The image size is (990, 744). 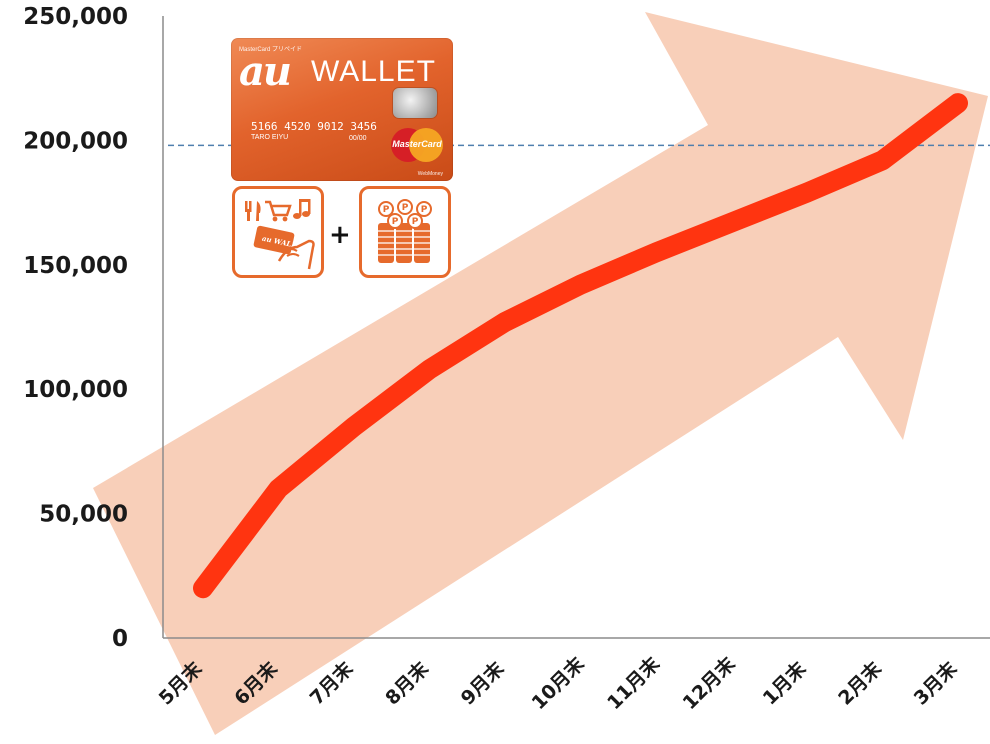 What do you see at coordinates (75, 266) in the screenshot?
I see `y-tick-label: 150,000` at bounding box center [75, 266].